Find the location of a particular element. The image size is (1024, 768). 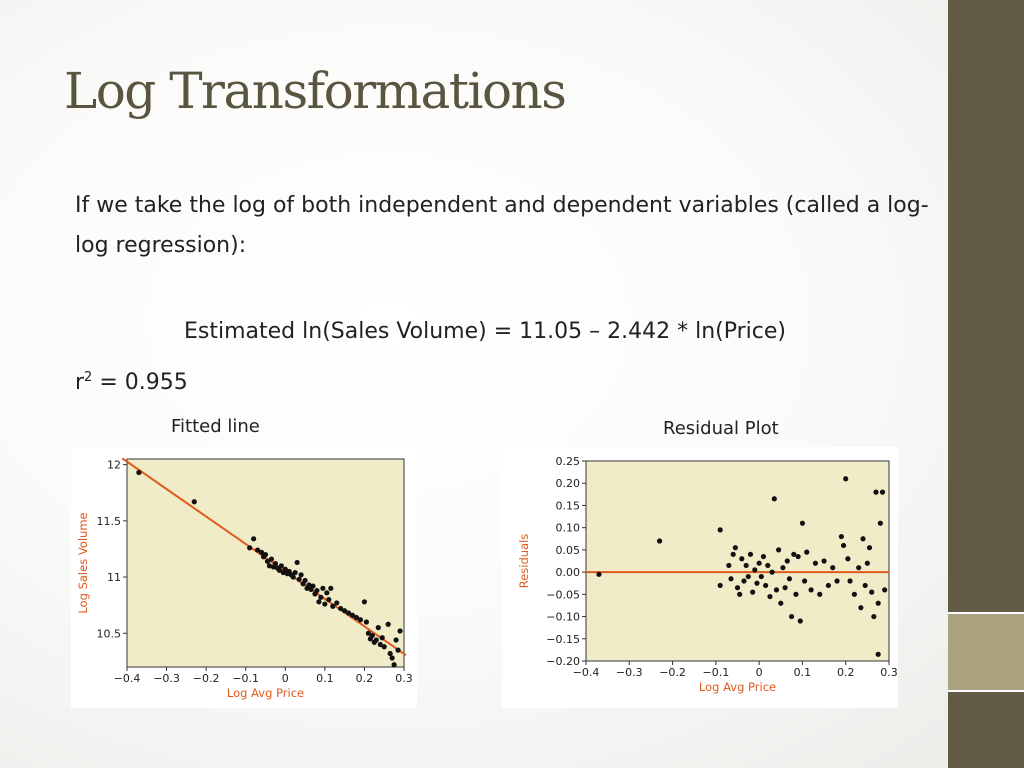

x-tick-label: 0.3 is located at coordinates (889, 672).